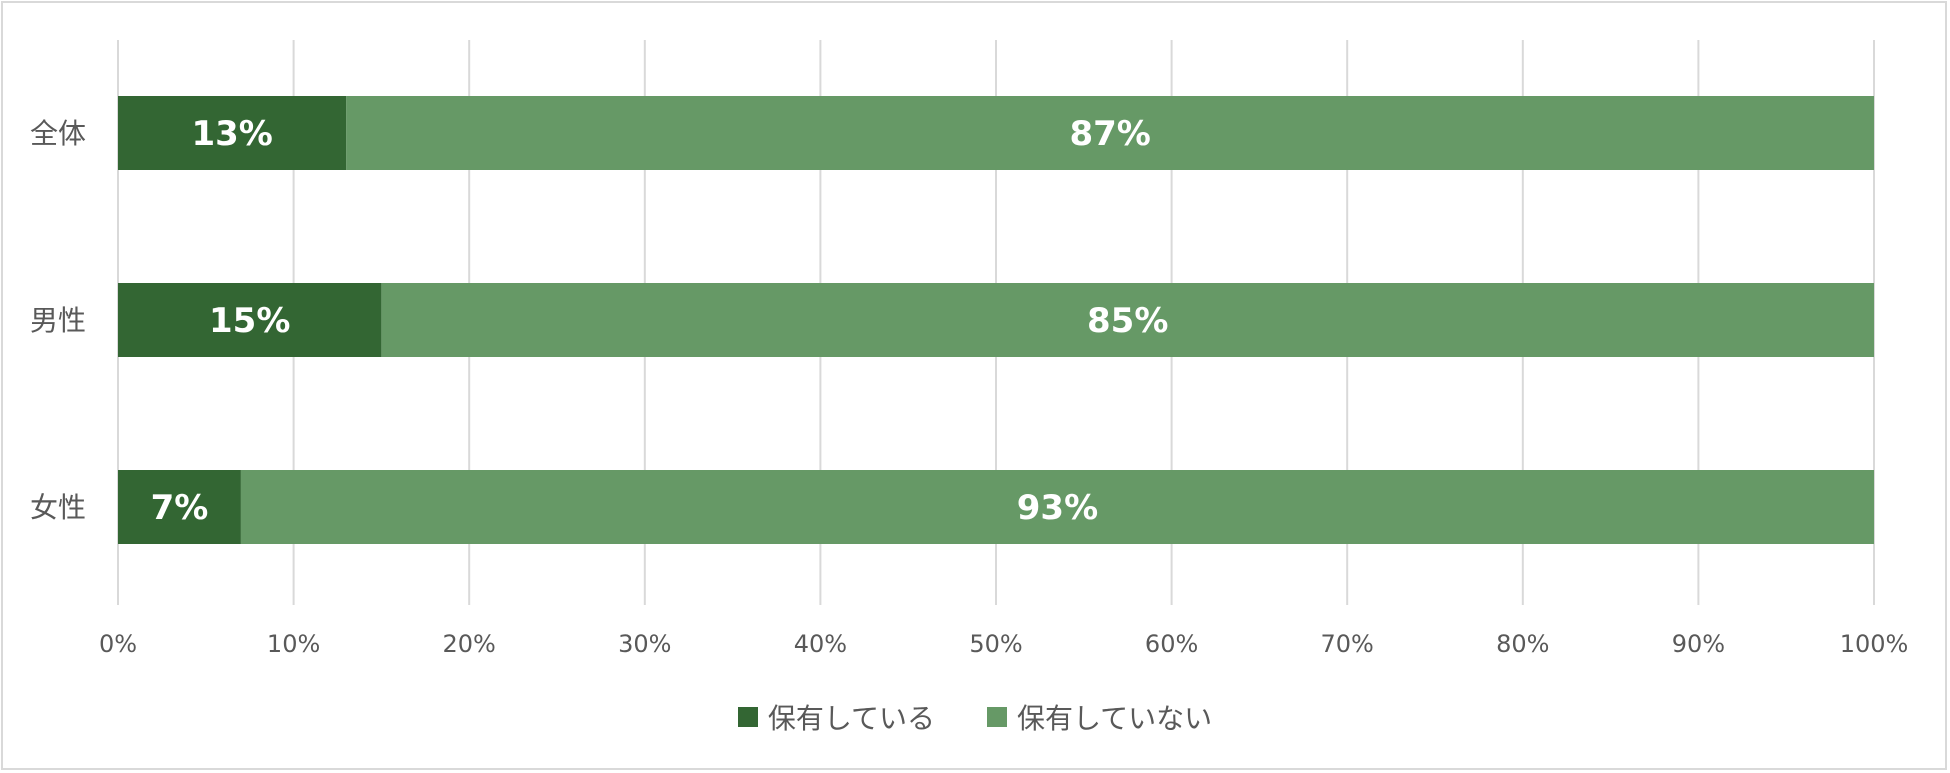  What do you see at coordinates (975, 717) in the screenshot?
I see `legend: 保有している 保有していない` at bounding box center [975, 717].